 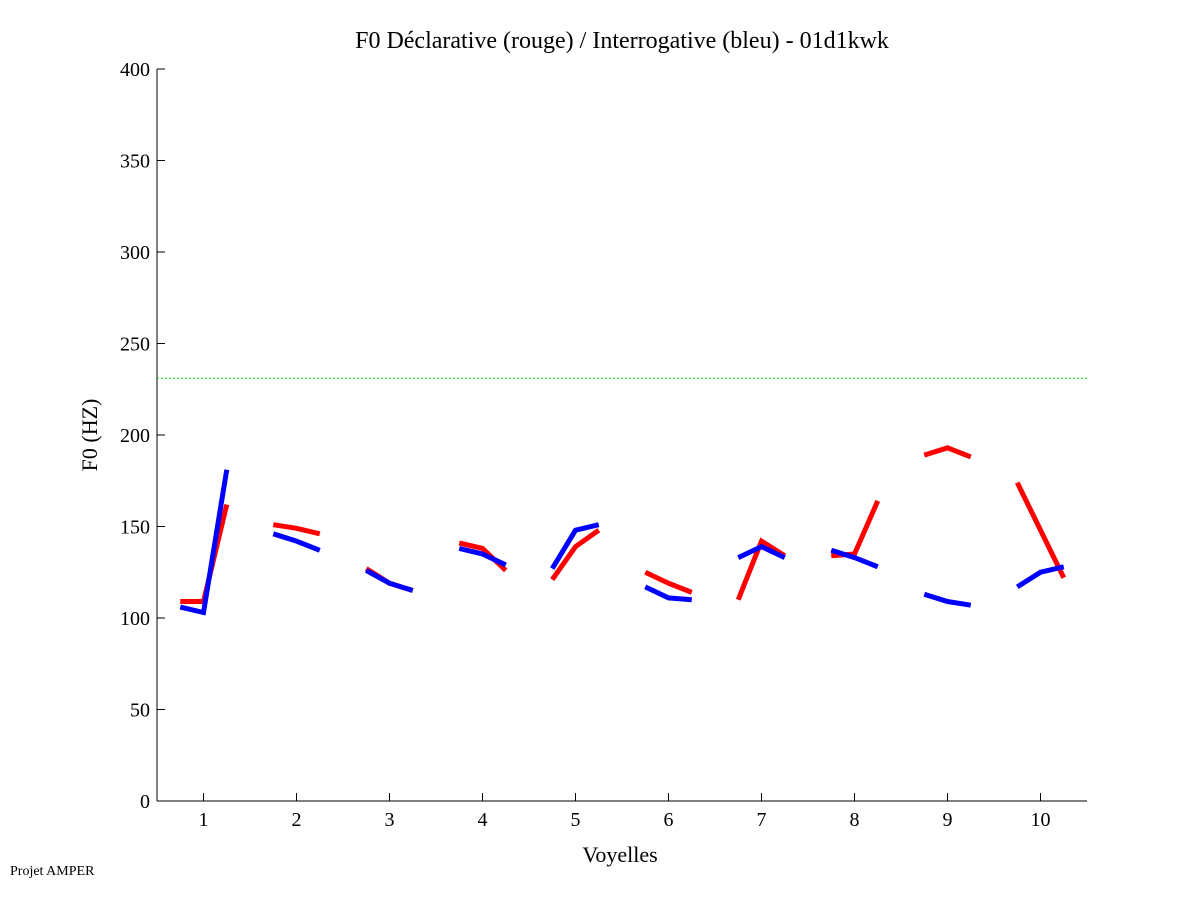 What do you see at coordinates (140, 711) in the screenshot?
I see `y-tick-label: 50` at bounding box center [140, 711].